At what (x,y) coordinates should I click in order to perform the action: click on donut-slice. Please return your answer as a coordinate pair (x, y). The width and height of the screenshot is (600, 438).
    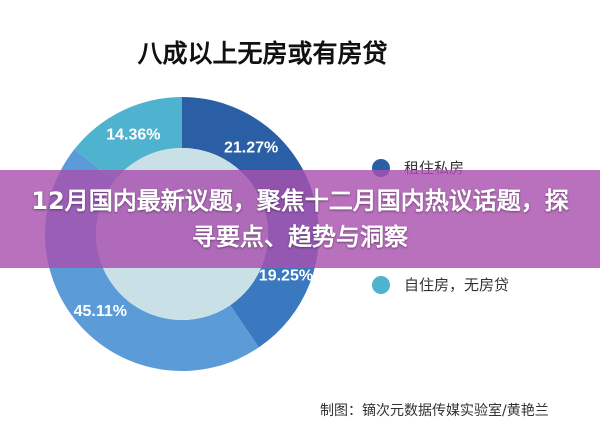
    Looking at the image, I should click on (128, 139).